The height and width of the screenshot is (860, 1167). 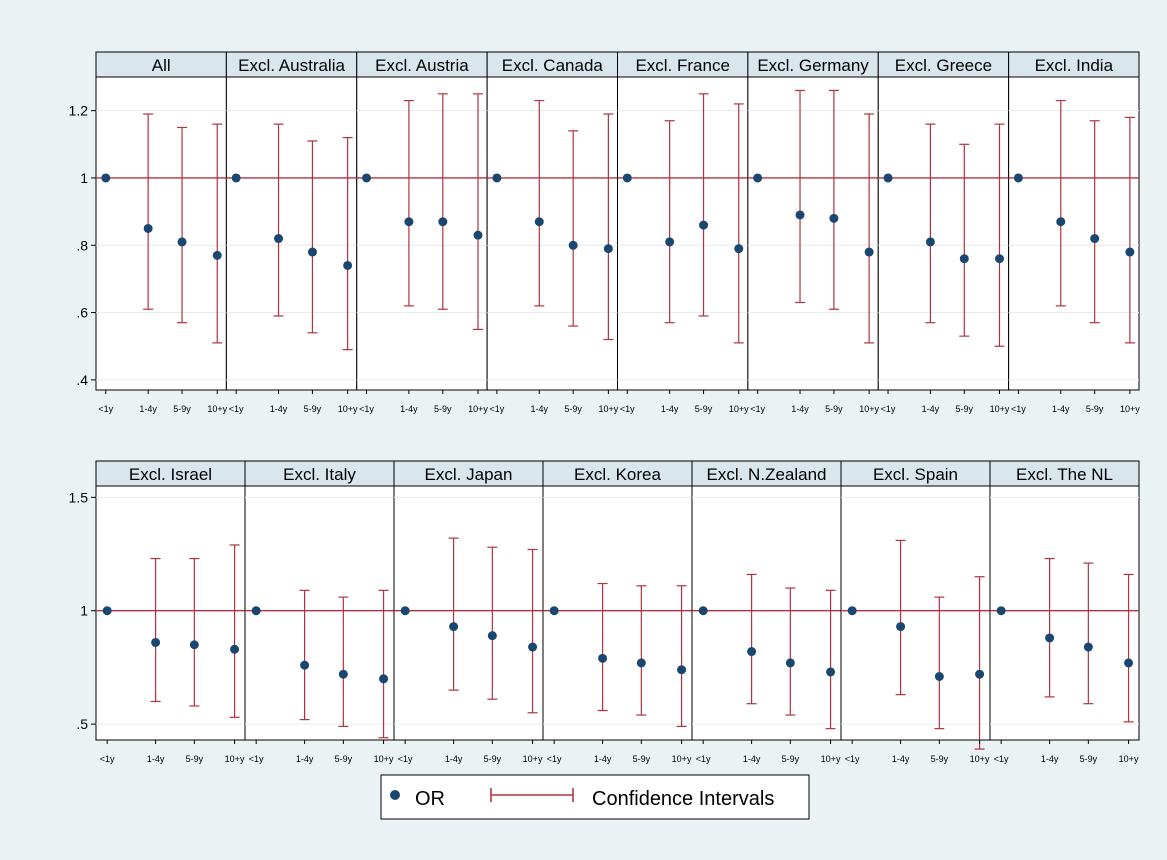 I want to click on panel-title: Excl. Greece, so click(x=943, y=65).